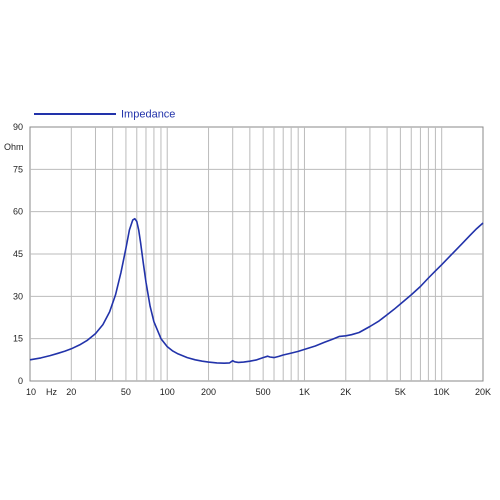  Describe the element at coordinates (18, 212) in the screenshot. I see `y-tick-label: 60` at that location.